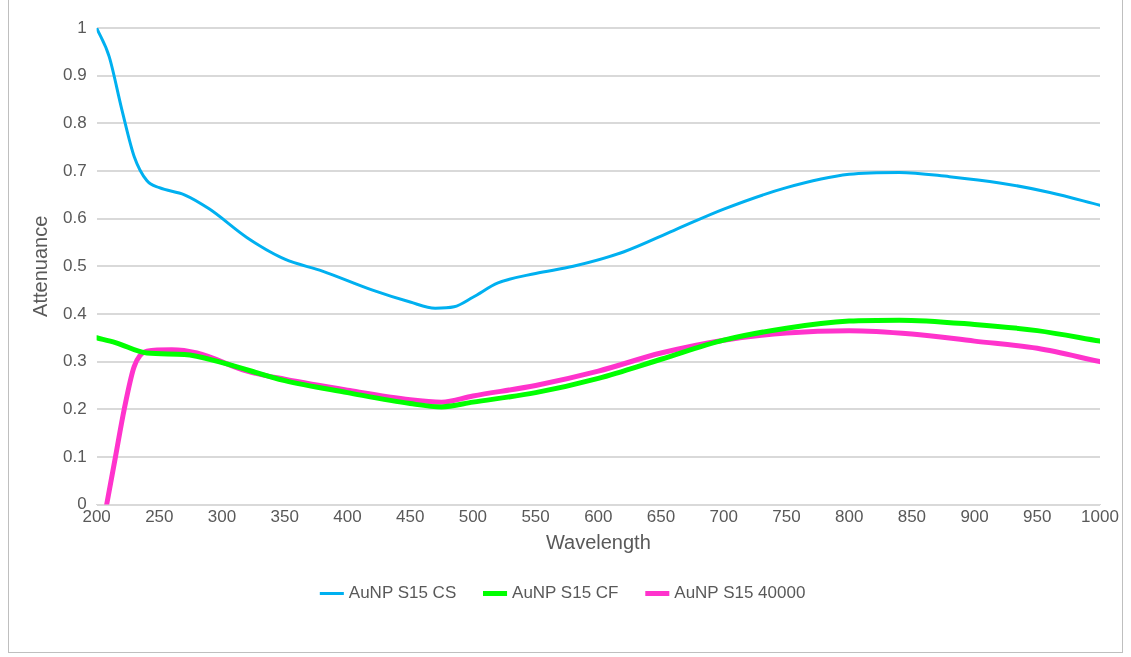  What do you see at coordinates (284, 517) in the screenshot?
I see `x-tick-label: 350` at bounding box center [284, 517].